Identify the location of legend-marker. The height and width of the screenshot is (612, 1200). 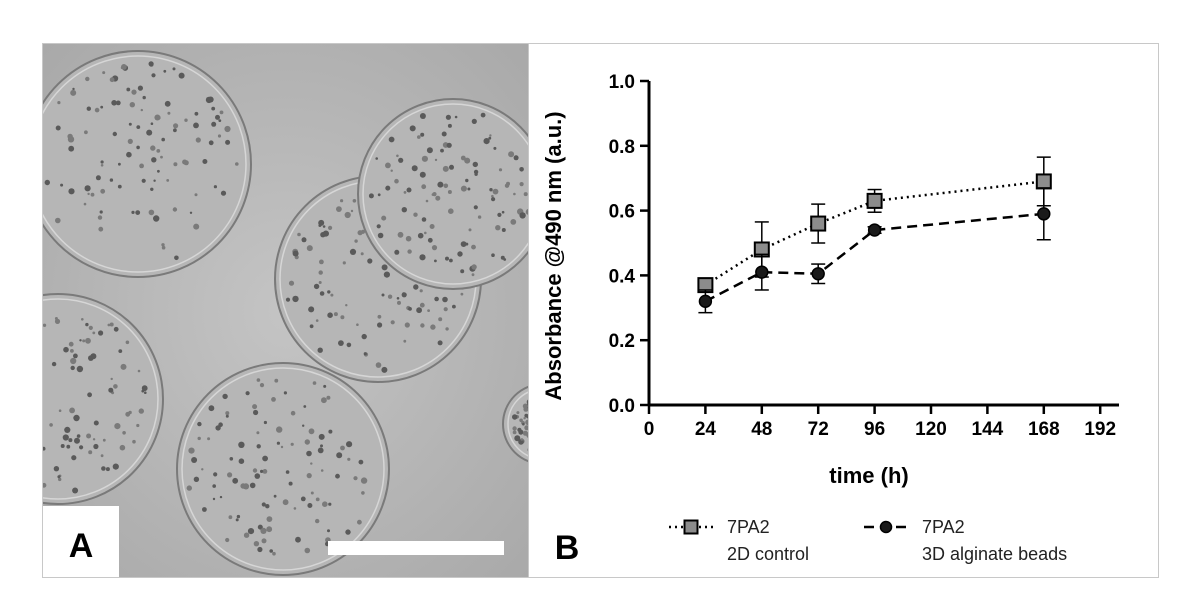
(691, 527).